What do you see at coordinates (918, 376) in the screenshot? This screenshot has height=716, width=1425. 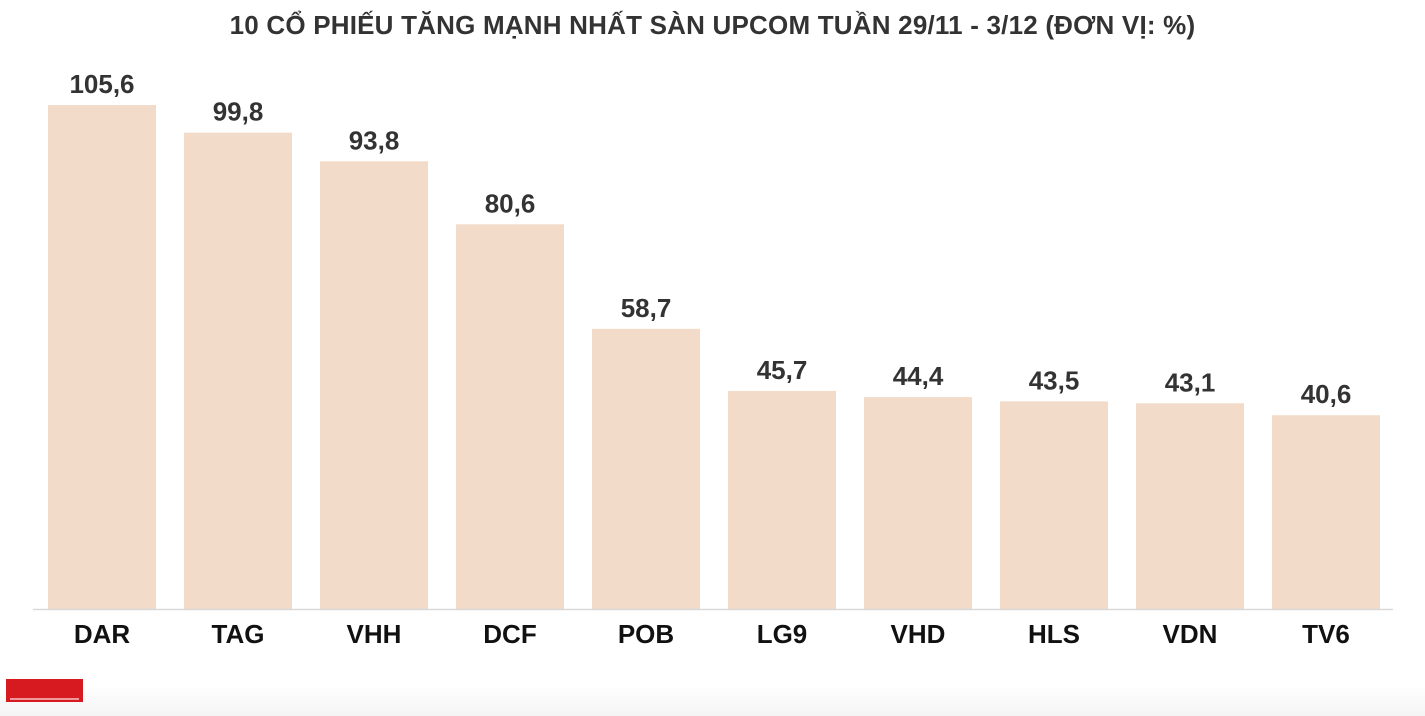 I see `bar-value-label-vhd: 44,4` at bounding box center [918, 376].